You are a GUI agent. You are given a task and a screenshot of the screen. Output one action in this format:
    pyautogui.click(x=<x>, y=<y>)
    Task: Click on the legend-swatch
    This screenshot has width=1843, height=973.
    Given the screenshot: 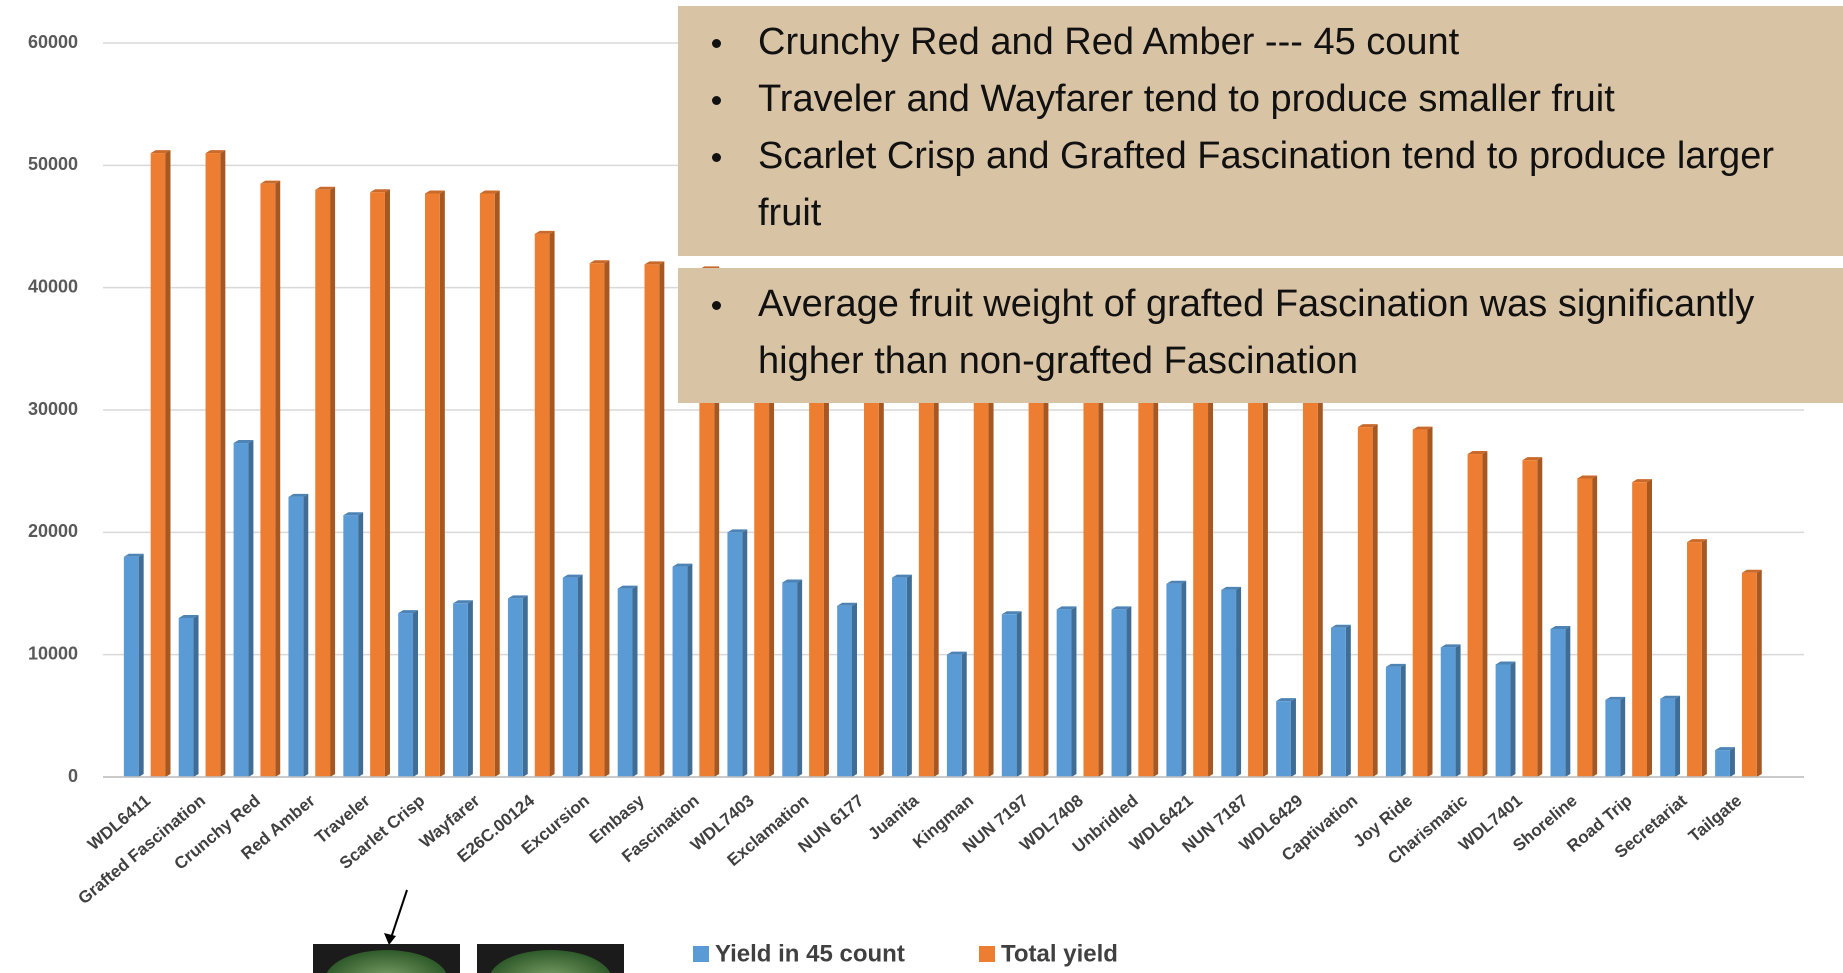 What is the action you would take?
    pyautogui.click(x=987, y=954)
    